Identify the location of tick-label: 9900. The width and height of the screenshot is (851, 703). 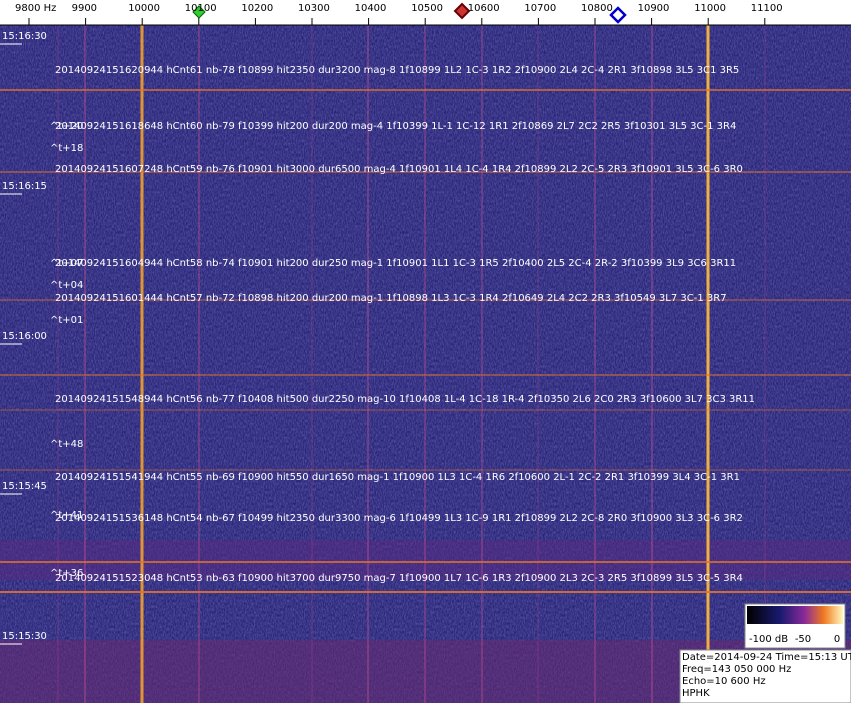
(84, 8).